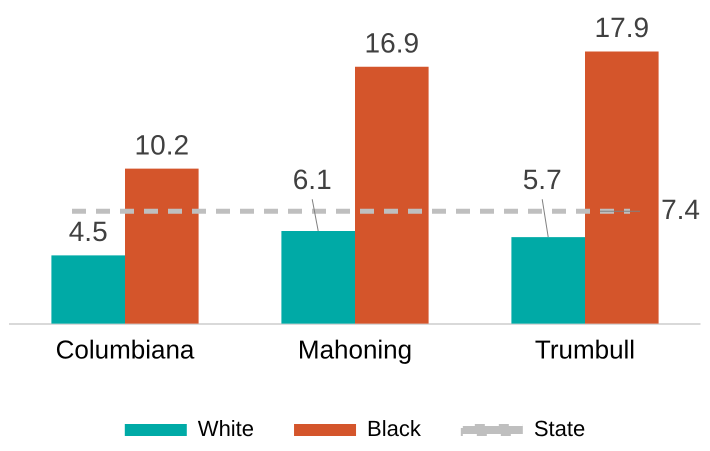 The height and width of the screenshot is (451, 710). Describe the element at coordinates (392, 42) in the screenshot. I see `data-label: 16.9` at that location.